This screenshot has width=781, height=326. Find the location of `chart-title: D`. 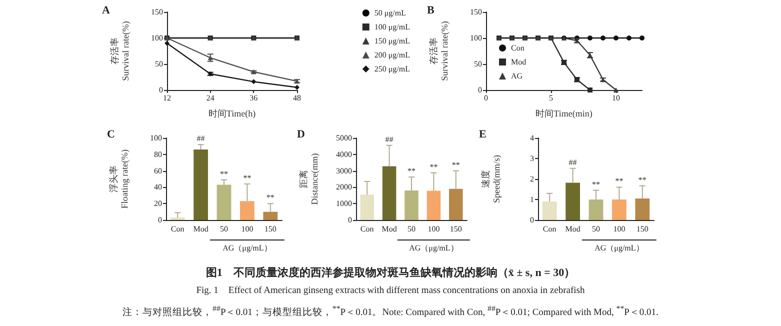

chart-title: D is located at coordinates (301, 134).